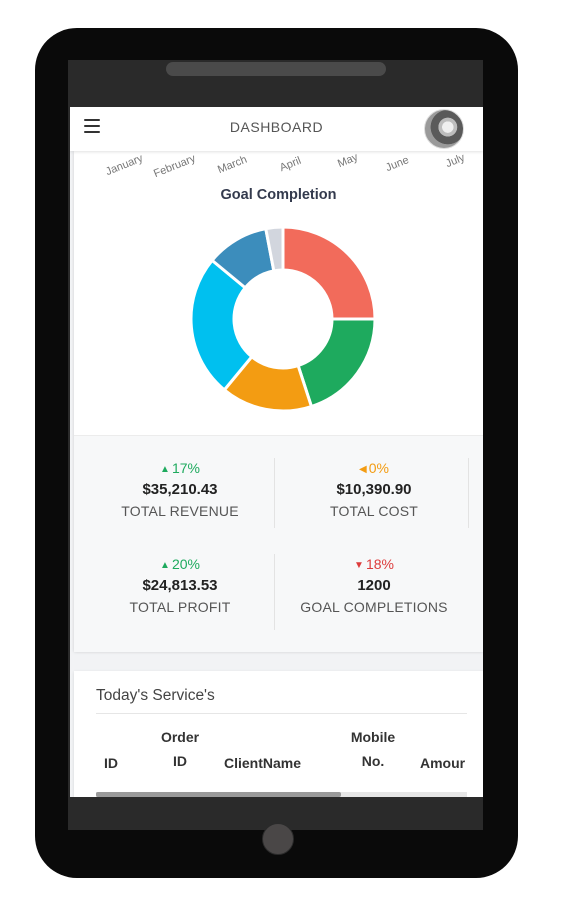 The height and width of the screenshot is (900, 563). Describe the element at coordinates (290, 164) in the screenshot. I see `month-label: April` at that location.